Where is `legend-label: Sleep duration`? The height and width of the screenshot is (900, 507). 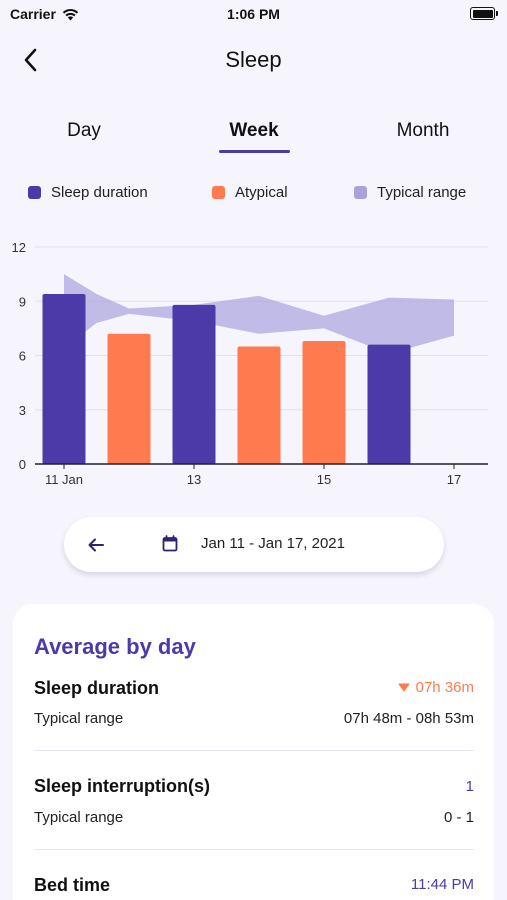 legend-label: Sleep duration is located at coordinates (99, 192).